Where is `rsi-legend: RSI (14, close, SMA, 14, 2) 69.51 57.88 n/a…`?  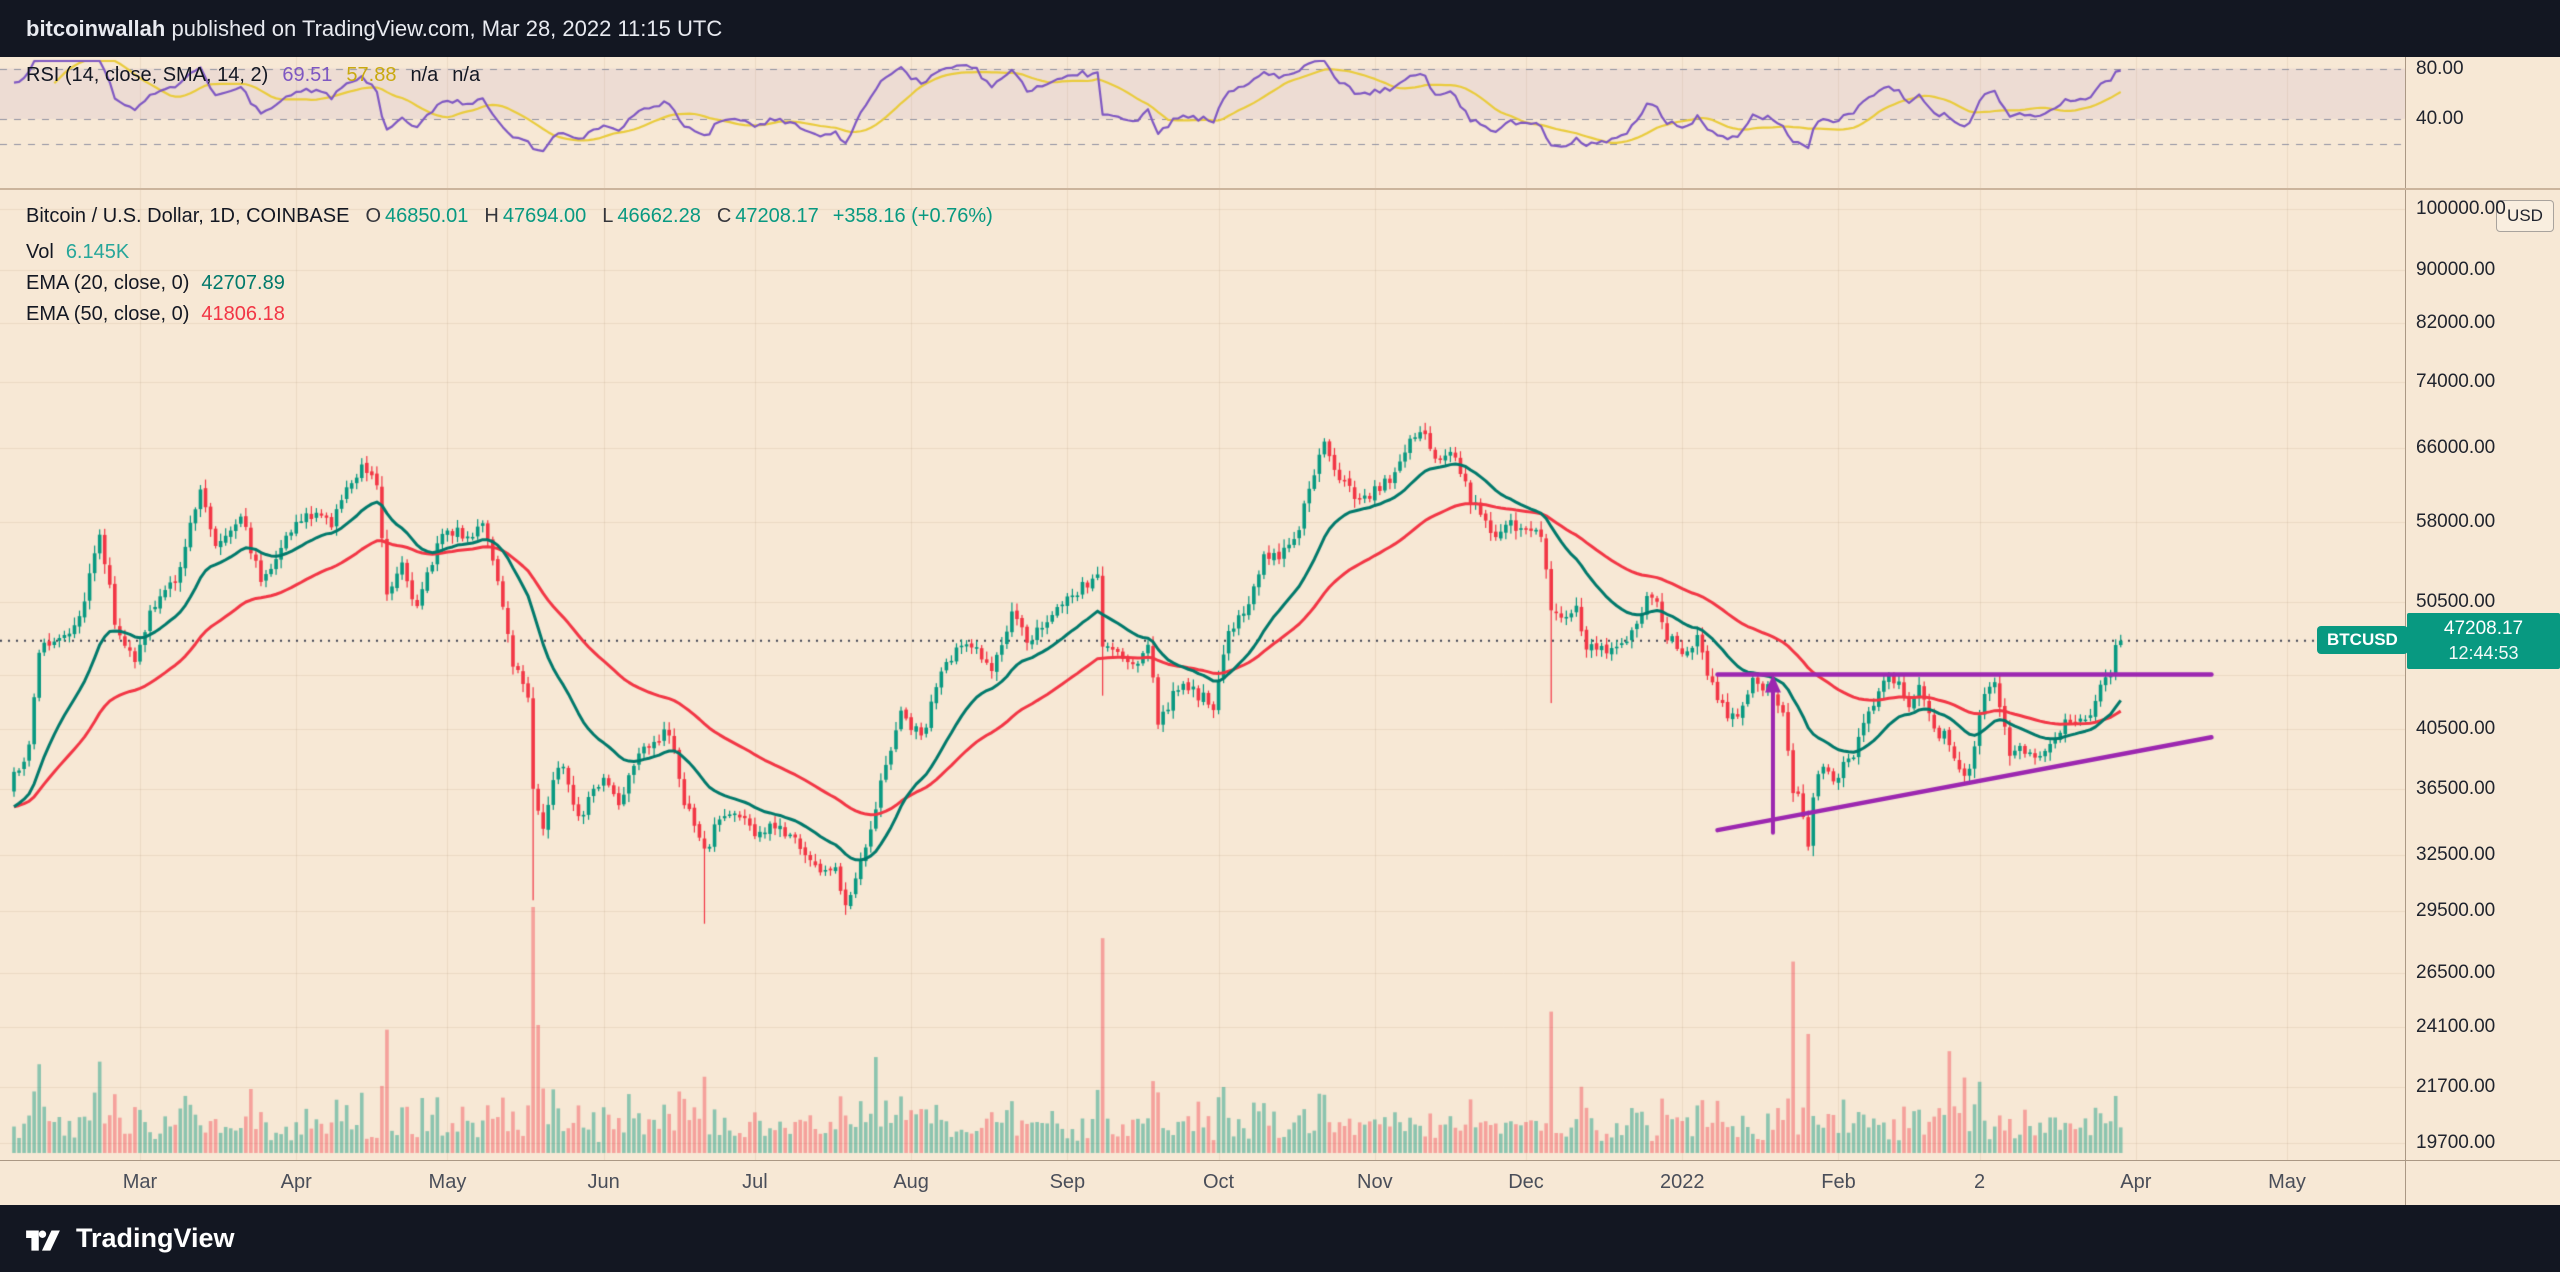
rsi-legend: RSI (14, close, SMA, 14, 2) 69.51 57.88 n/a… is located at coordinates (260, 75).